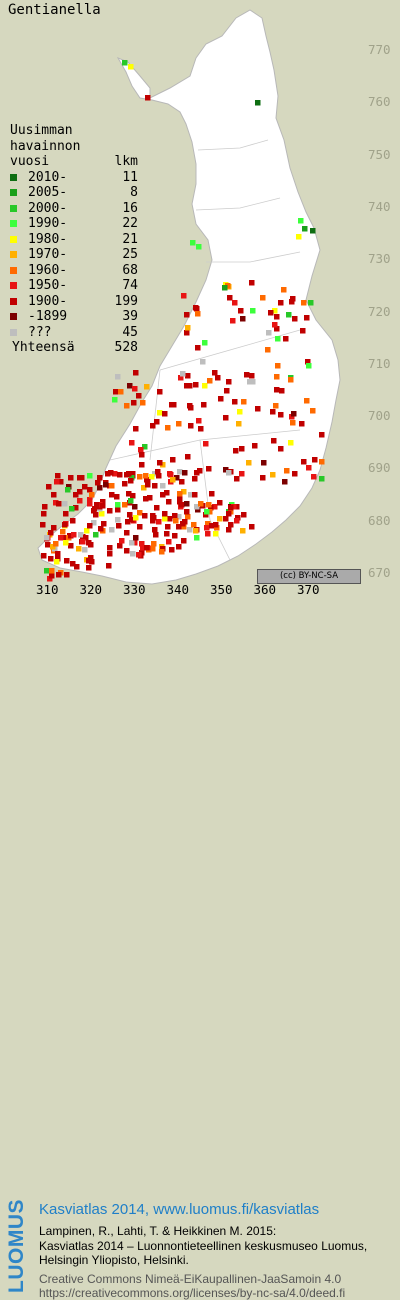  I want to click on footer-citation-3: Helsingin Yliopisto, Helsinki., so click(114, 1260).